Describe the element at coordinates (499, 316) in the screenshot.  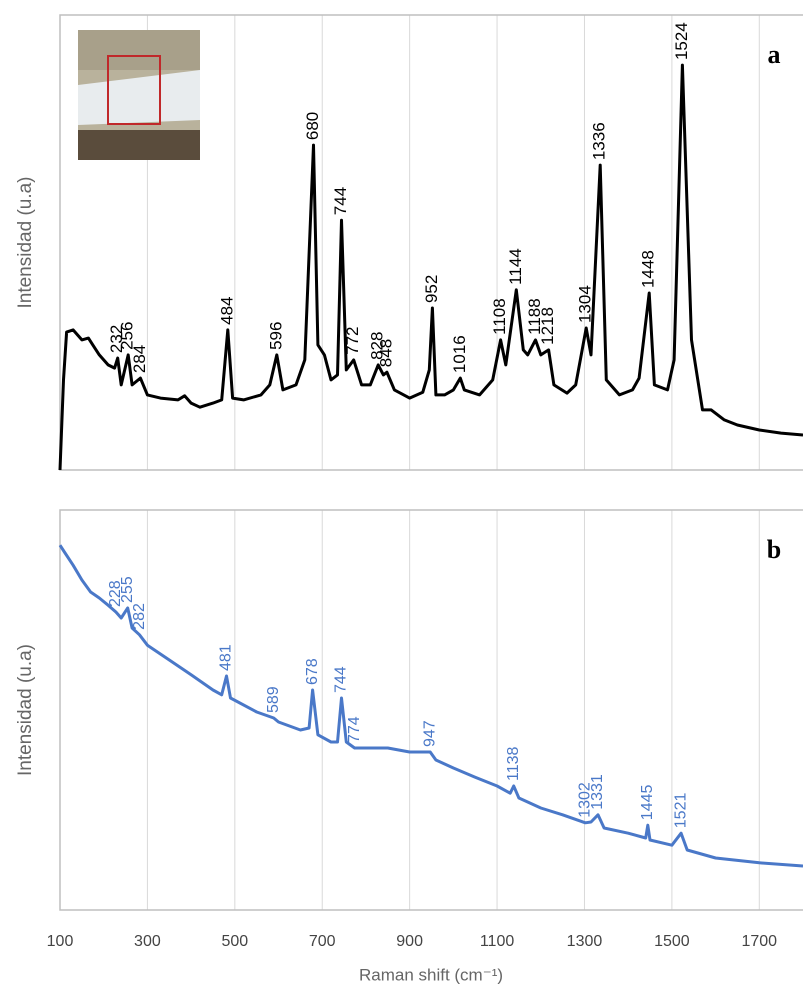
I see `peak-label: 1108` at that location.